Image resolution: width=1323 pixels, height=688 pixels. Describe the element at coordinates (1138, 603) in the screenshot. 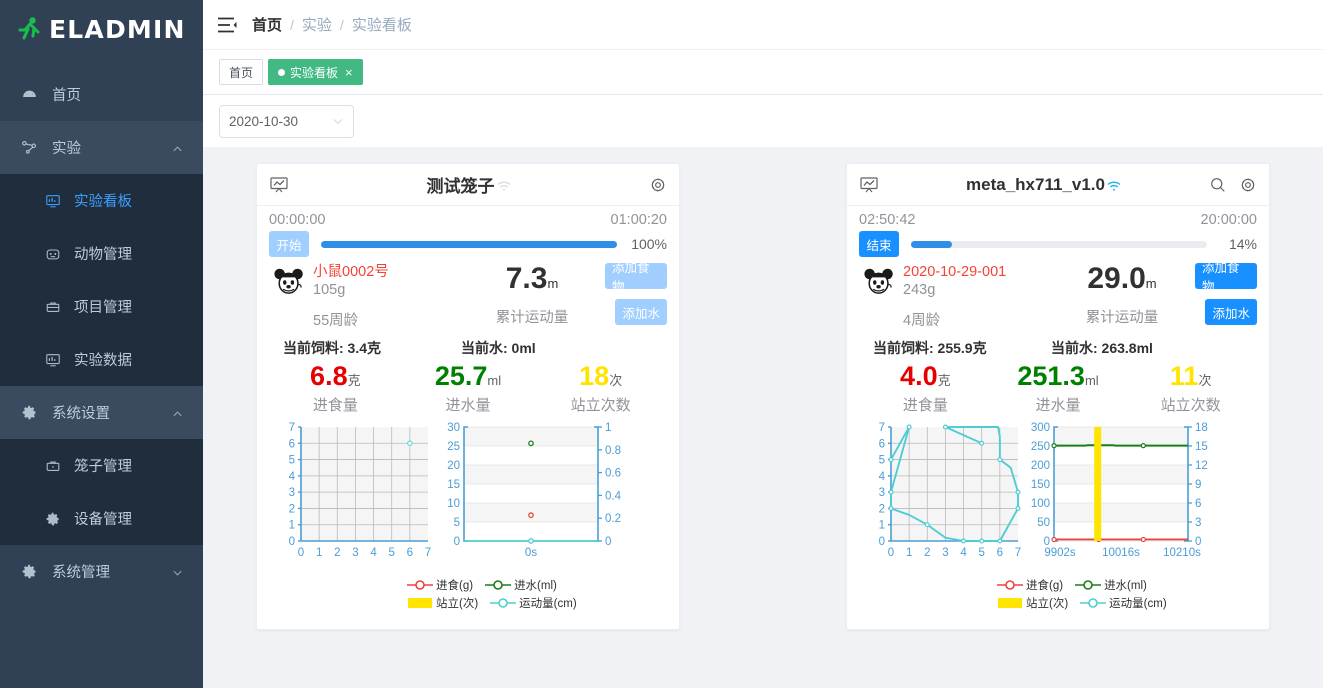

I see `legend-label: 运动量(cm)` at that location.